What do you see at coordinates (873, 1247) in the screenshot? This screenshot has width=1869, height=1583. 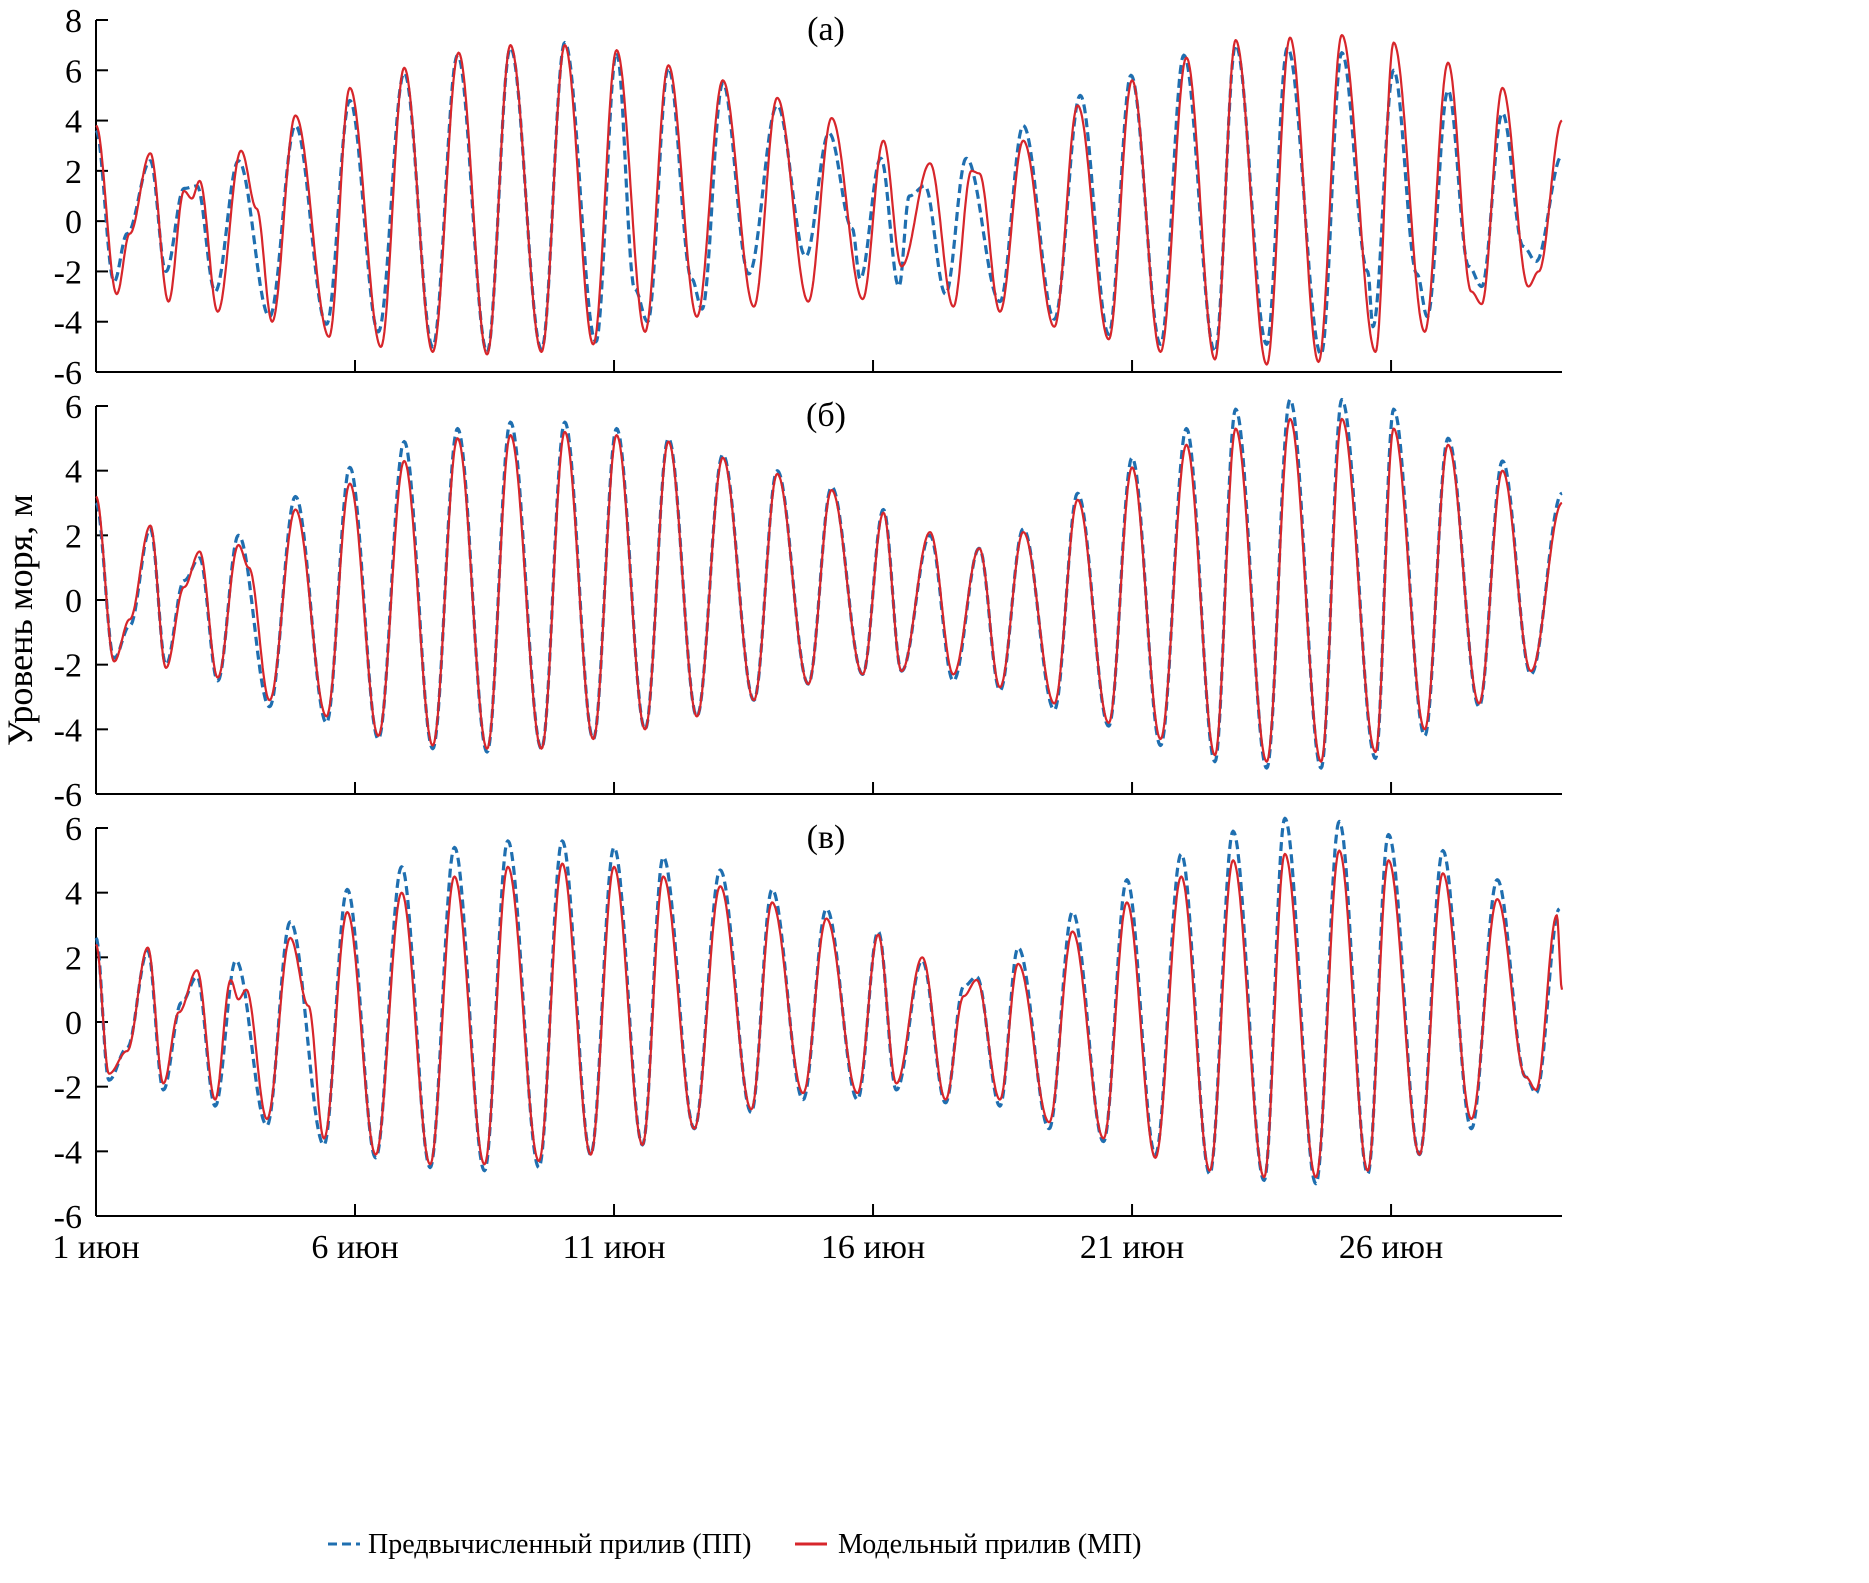 I see `x-tick-label: 16 июн` at bounding box center [873, 1247].